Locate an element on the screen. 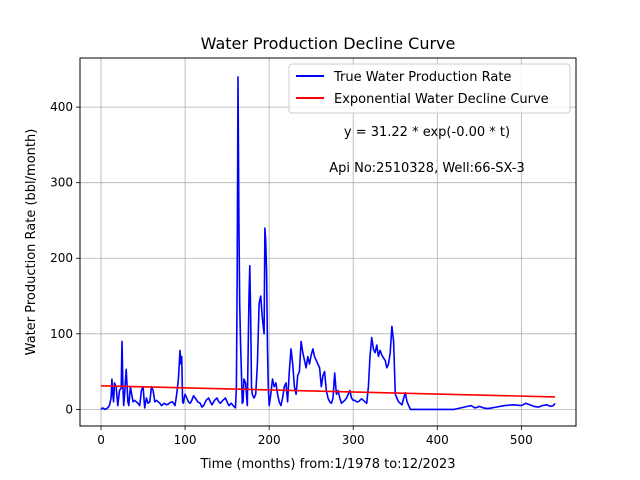  equation-annotation: y = 31.22 * exp(-0.00 * t) is located at coordinates (427, 132).